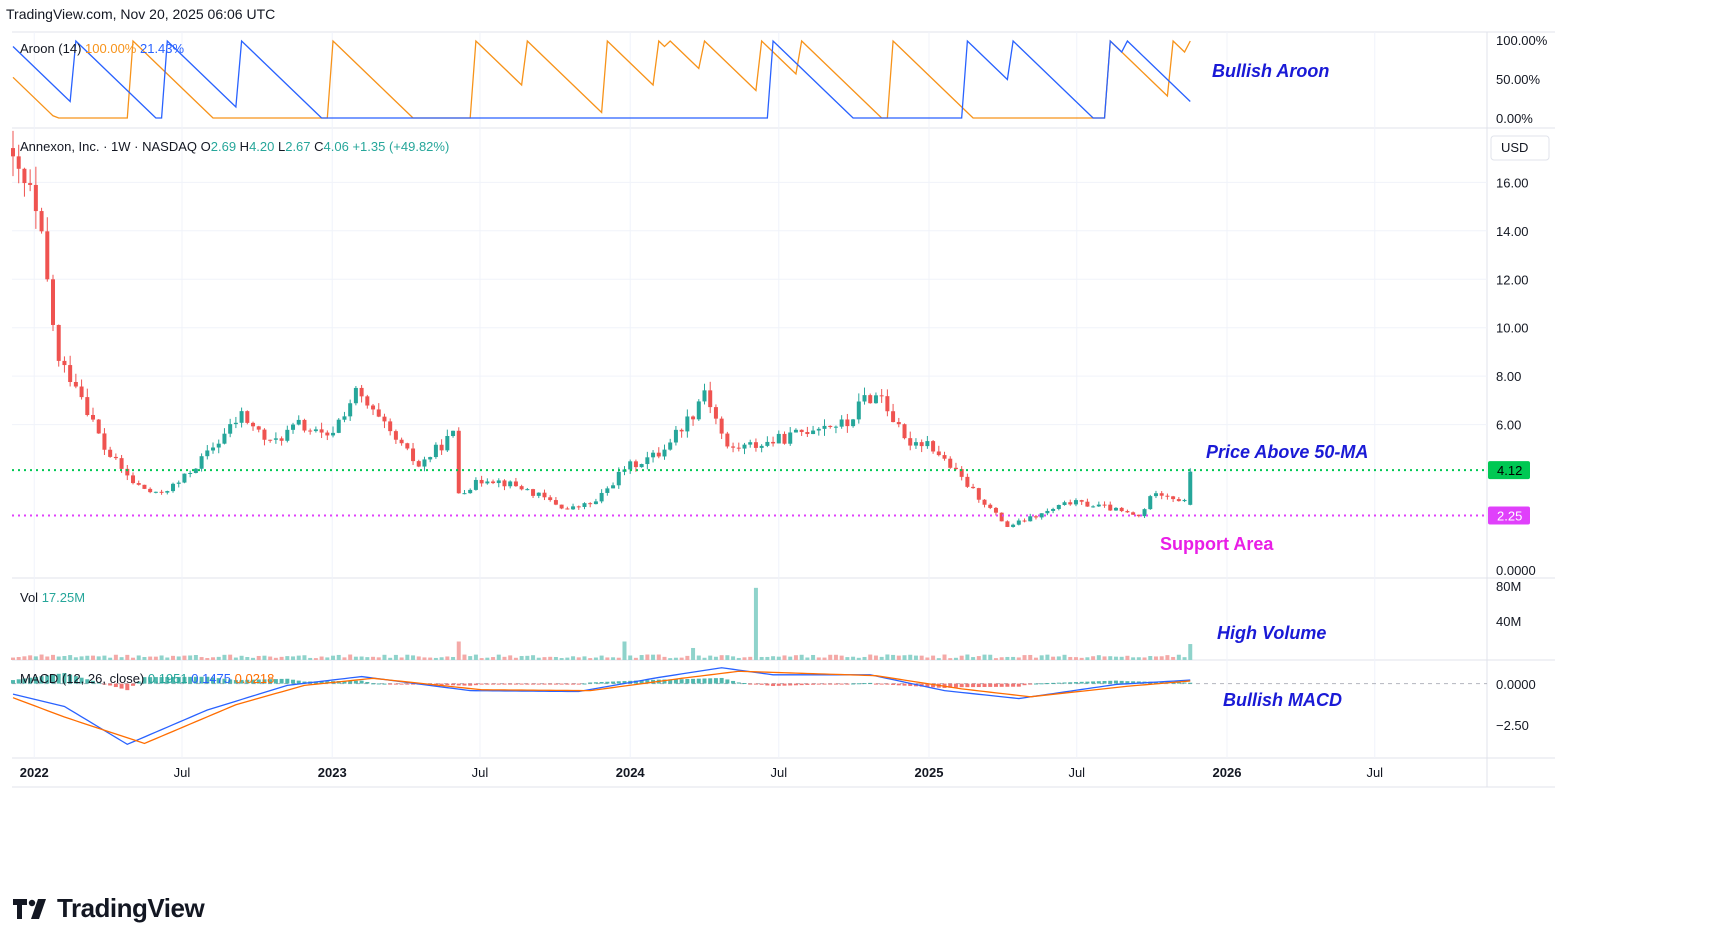  What do you see at coordinates (1508, 586) in the screenshot?
I see `volume-axis-tick-label: 80M` at bounding box center [1508, 586].